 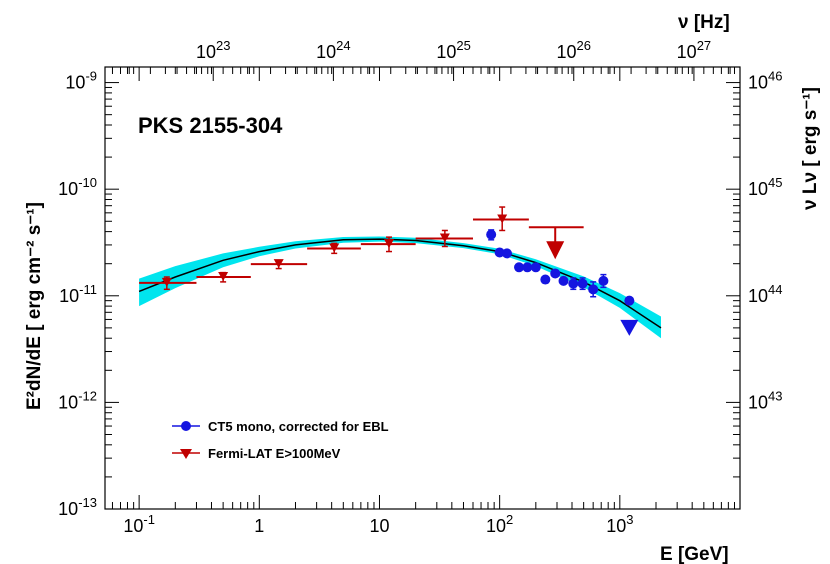 What do you see at coordinates (573, 50) in the screenshot?
I see `top-tick-label: 1026` at bounding box center [573, 50].